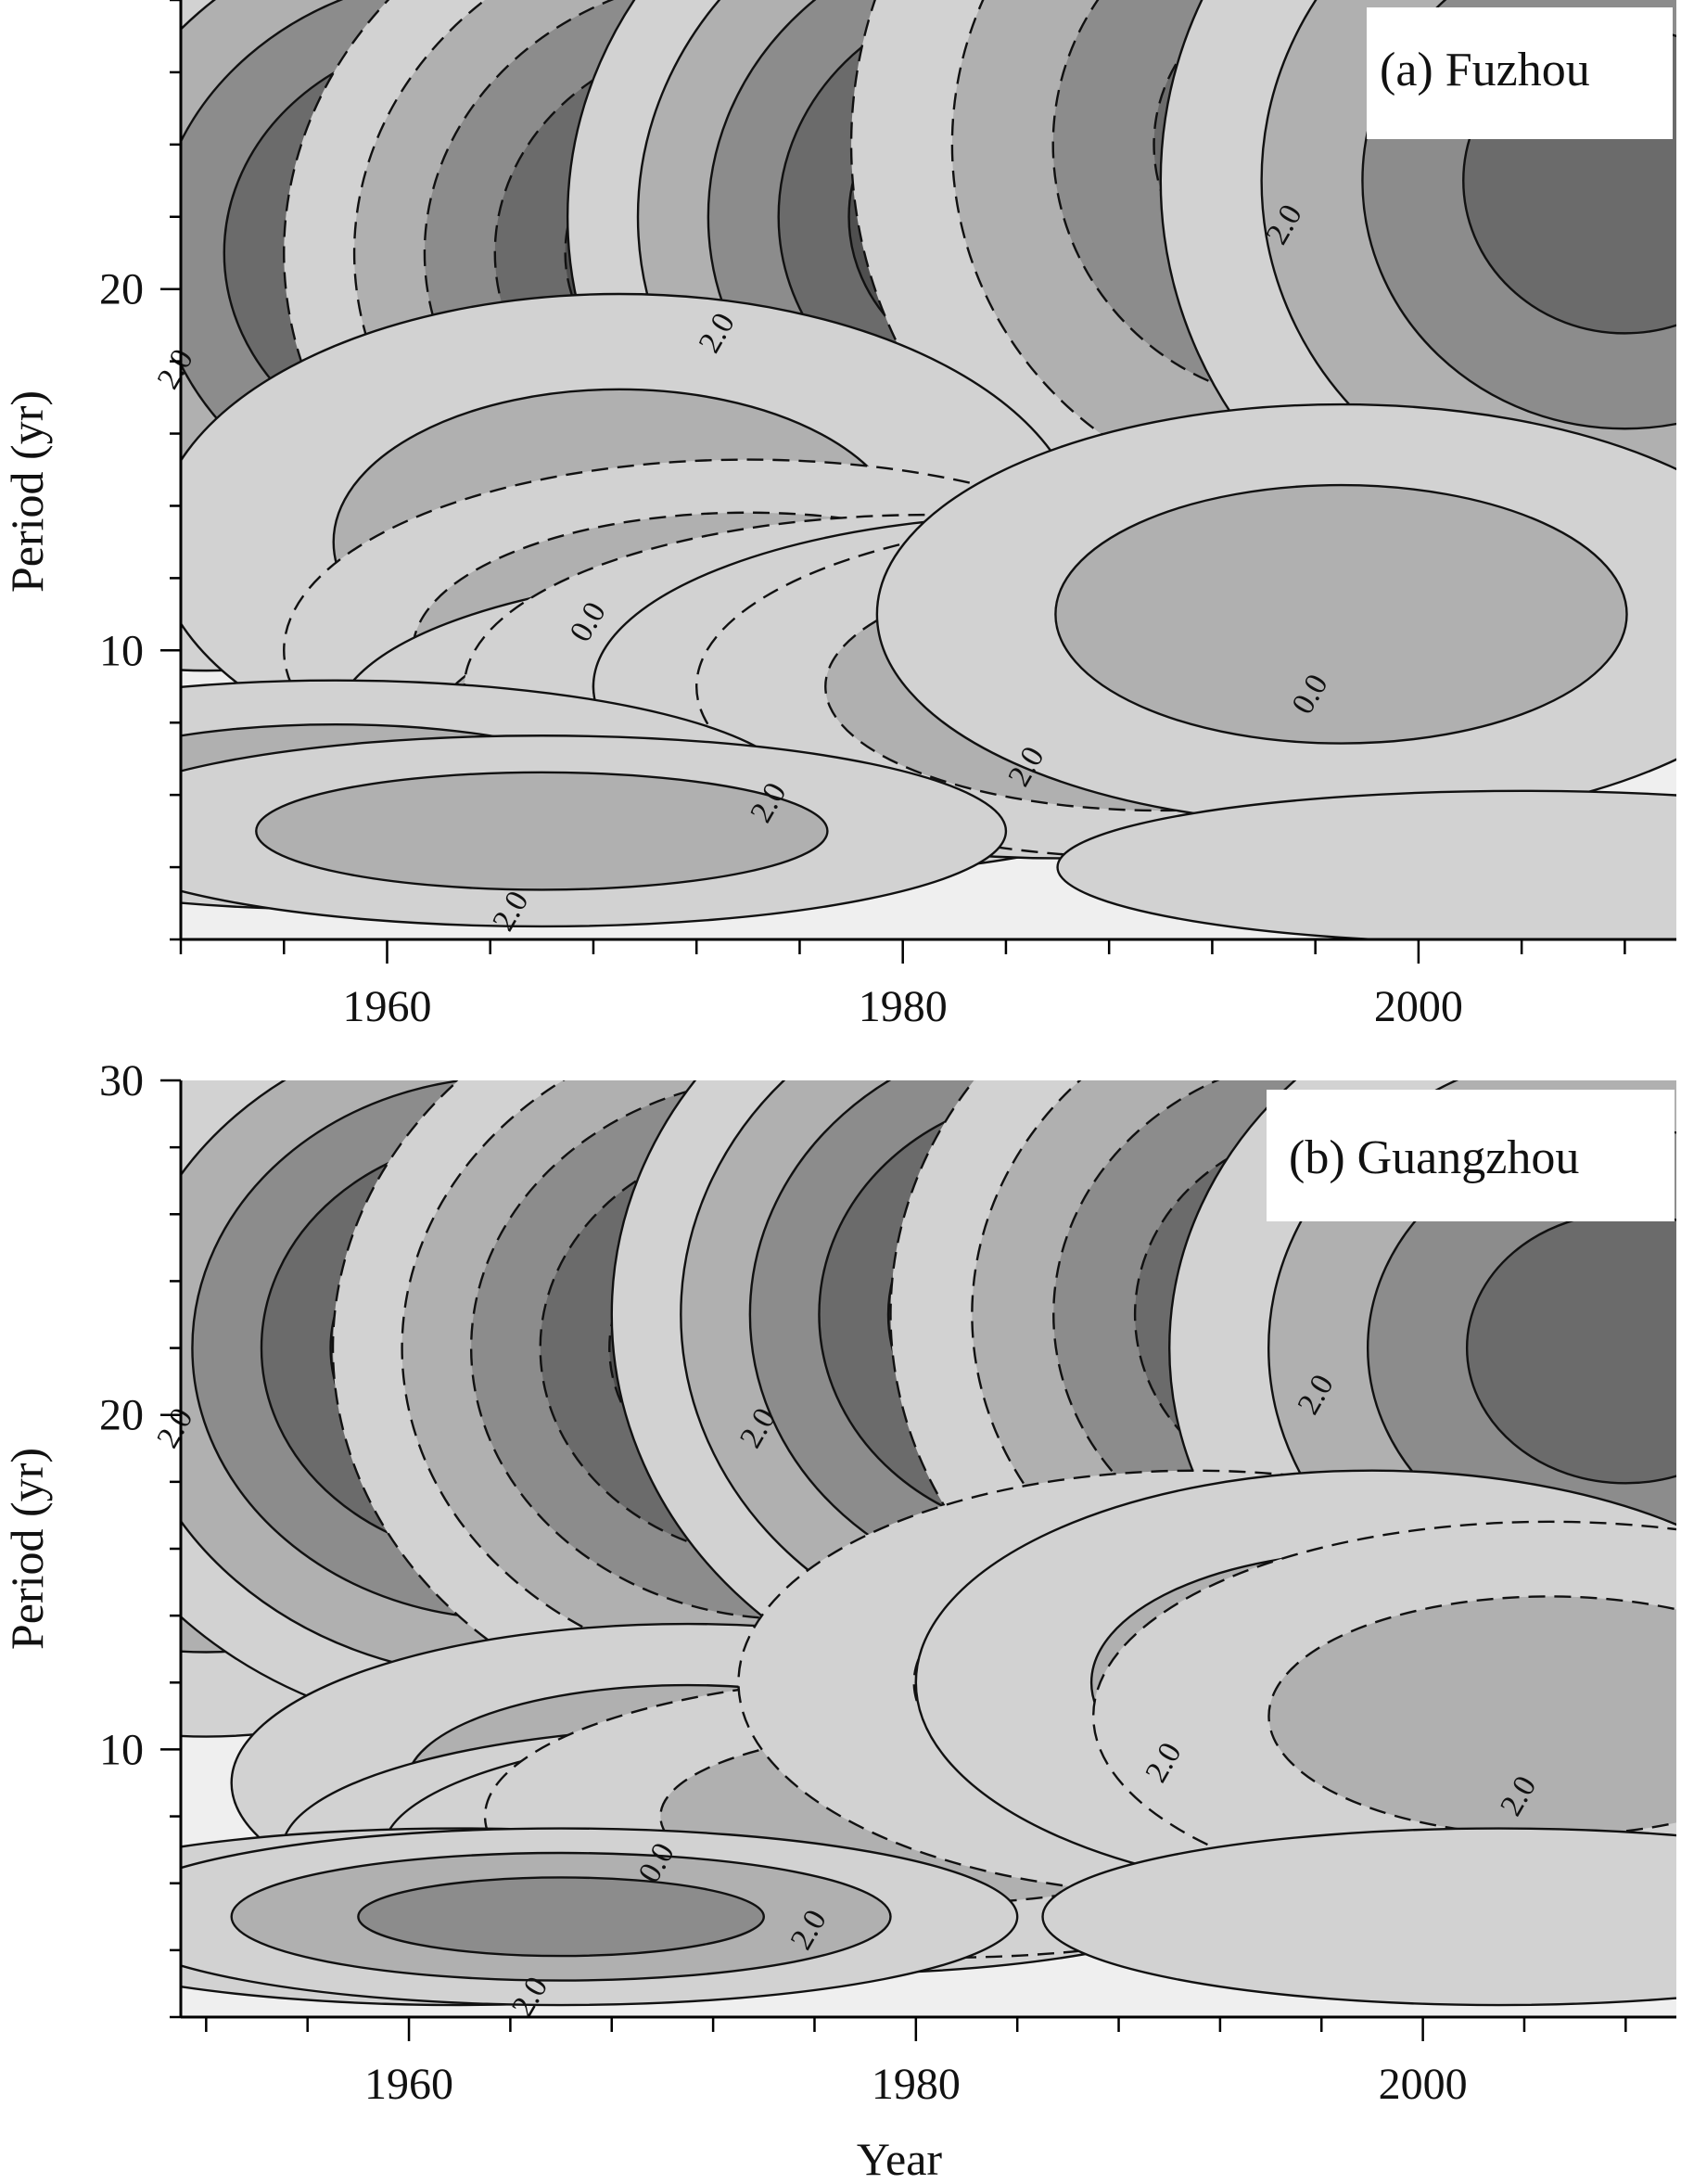 The height and width of the screenshot is (2184, 1681). I want to click on x-ticks-b: 1960 1980 2000, so click(916, 2063).